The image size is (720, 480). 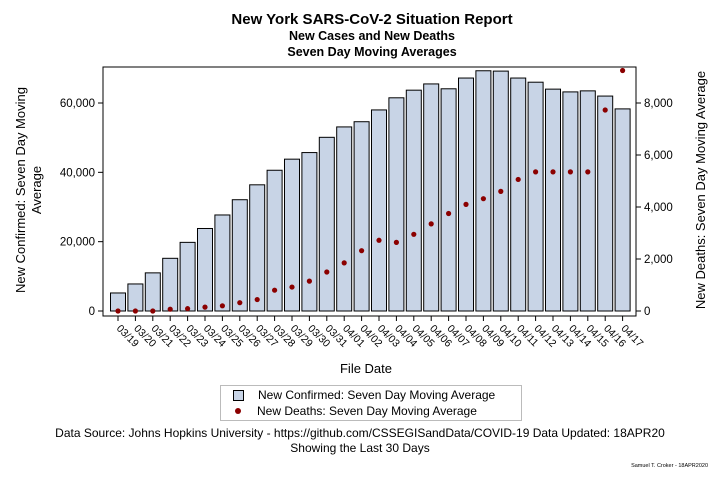 I want to click on x-axis-label: File Date, so click(x=366, y=368).